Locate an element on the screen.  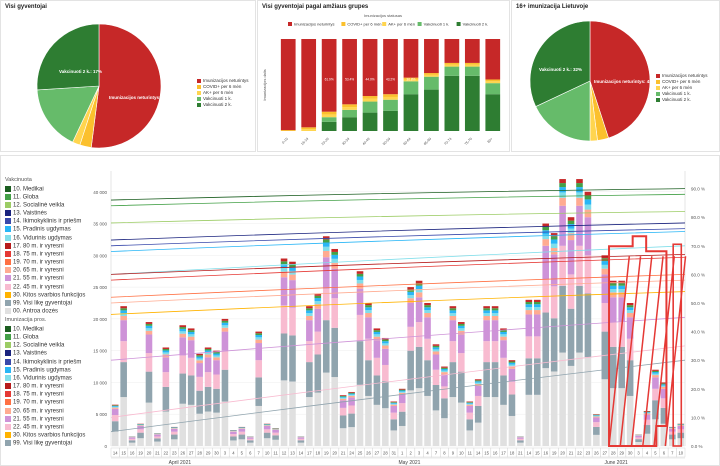
x-tick-label: 19 is located at coordinates (326, 453).